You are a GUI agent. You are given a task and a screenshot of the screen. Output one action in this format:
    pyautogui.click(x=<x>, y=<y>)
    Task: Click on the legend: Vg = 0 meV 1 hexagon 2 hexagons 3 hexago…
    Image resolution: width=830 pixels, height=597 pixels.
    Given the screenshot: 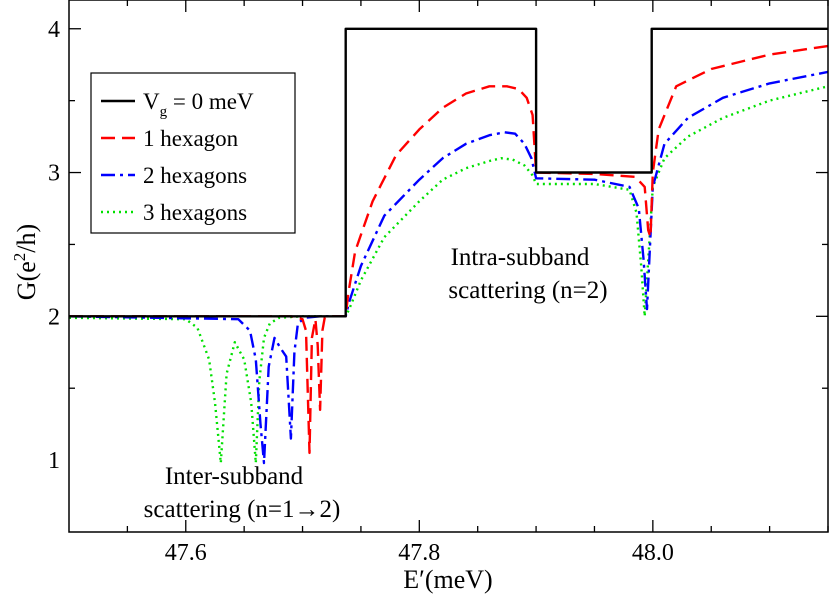 What is the action you would take?
    pyautogui.click(x=193, y=153)
    